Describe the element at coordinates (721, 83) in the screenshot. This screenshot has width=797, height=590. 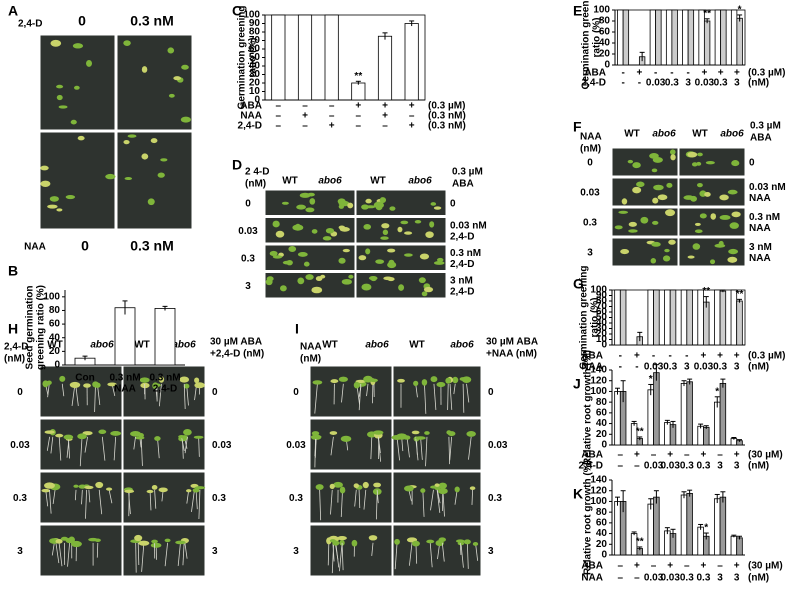
I see `row-mark: 0.3` at that location.